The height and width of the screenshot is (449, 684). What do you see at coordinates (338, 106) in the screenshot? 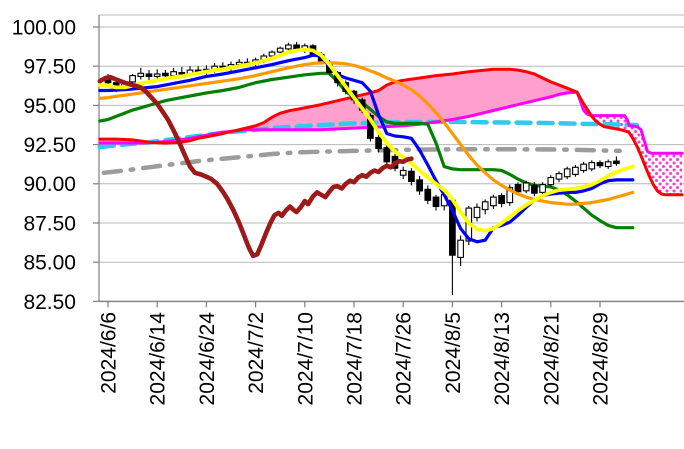
I see `kumo-cloud-bullish` at bounding box center [338, 106].